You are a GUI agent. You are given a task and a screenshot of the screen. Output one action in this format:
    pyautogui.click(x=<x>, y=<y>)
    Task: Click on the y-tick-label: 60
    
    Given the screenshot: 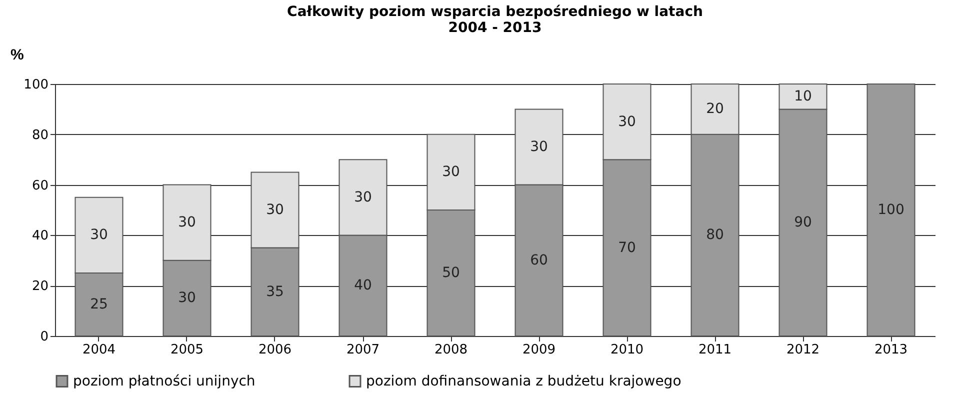 What is the action you would take?
    pyautogui.click(x=40, y=186)
    